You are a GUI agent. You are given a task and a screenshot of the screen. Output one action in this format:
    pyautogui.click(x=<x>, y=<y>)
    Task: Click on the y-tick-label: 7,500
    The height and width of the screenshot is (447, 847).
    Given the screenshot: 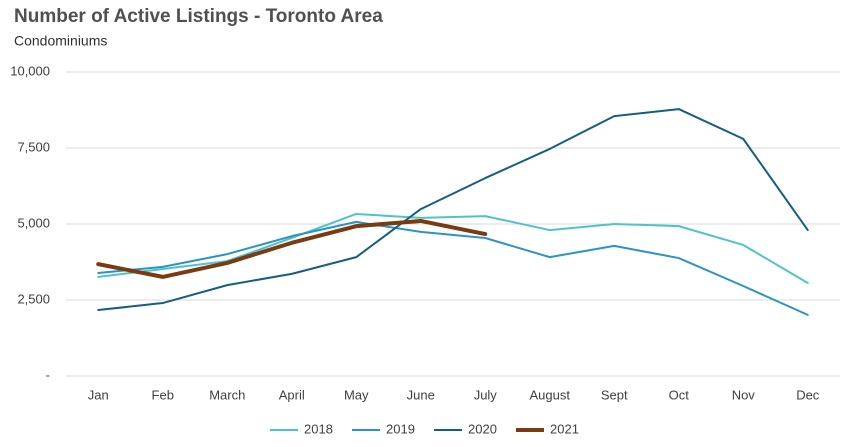 What is the action you would take?
    pyautogui.click(x=33, y=146)
    